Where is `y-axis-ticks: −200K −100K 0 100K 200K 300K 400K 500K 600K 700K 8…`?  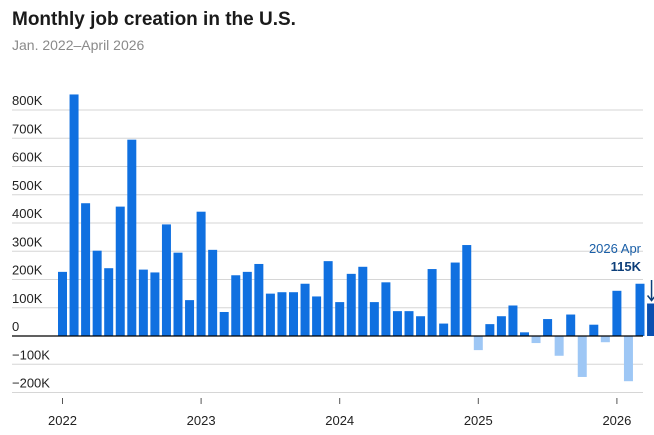
y-axis-ticks: −200K −100K 0 100K 200K 300K 400K 500K 600K 700K 8… is located at coordinates (31, 242).